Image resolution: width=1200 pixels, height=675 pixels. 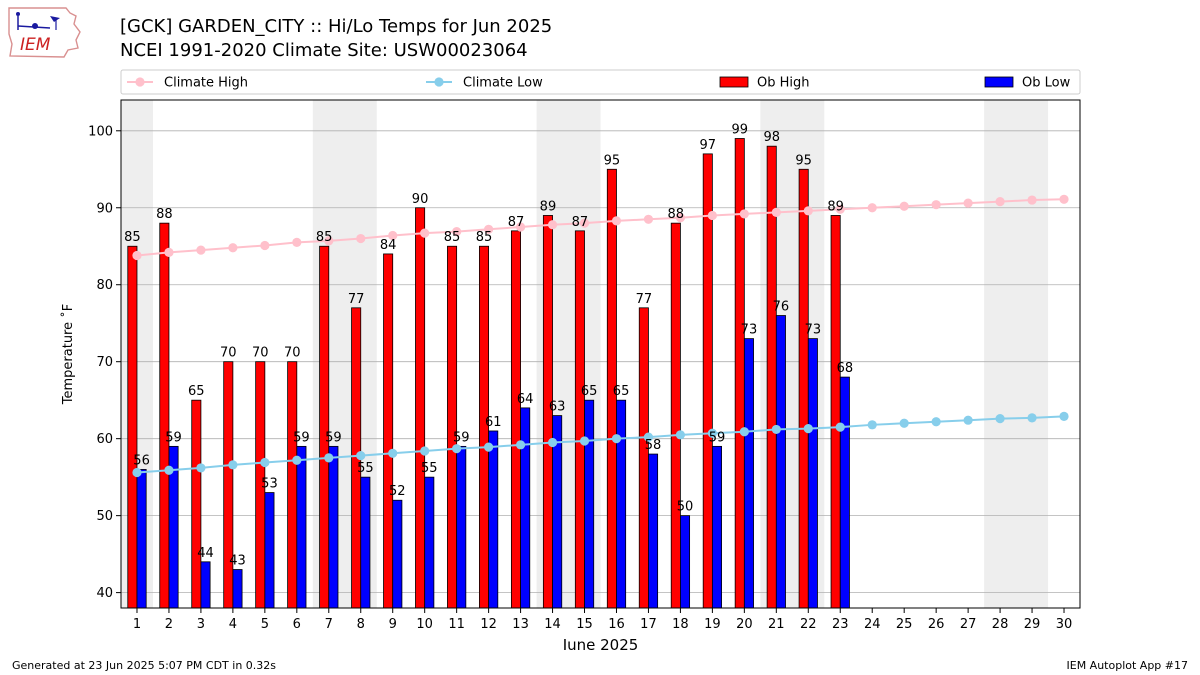 I want to click on ob-low-label: 65, so click(x=621, y=391).